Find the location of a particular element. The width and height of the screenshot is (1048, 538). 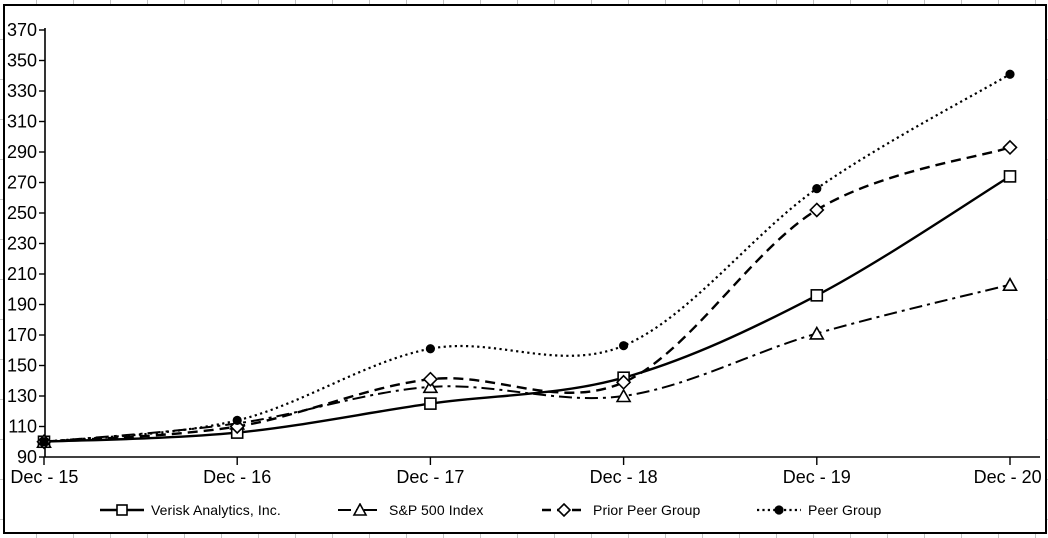

y-axis-tick-label: 250 is located at coordinates (22, 213).